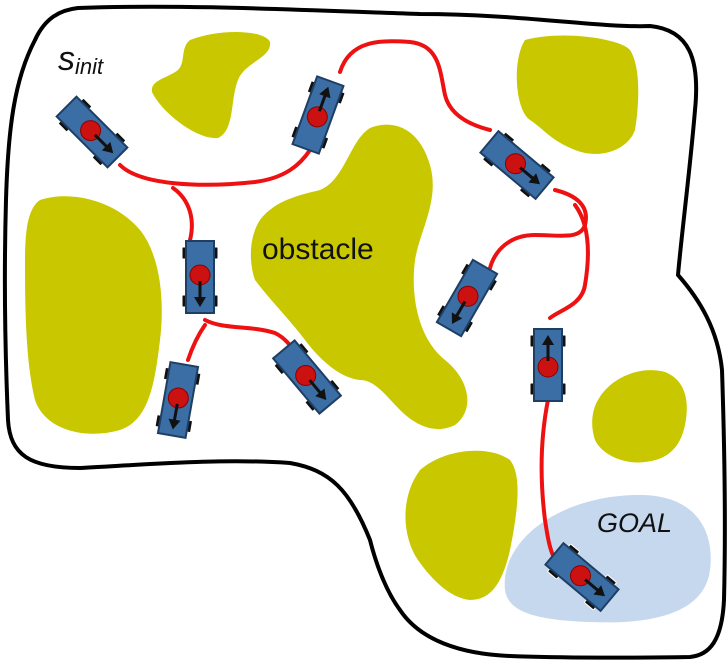  Describe the element at coordinates (607, 559) in the screenshot. I see `goal-region` at that location.